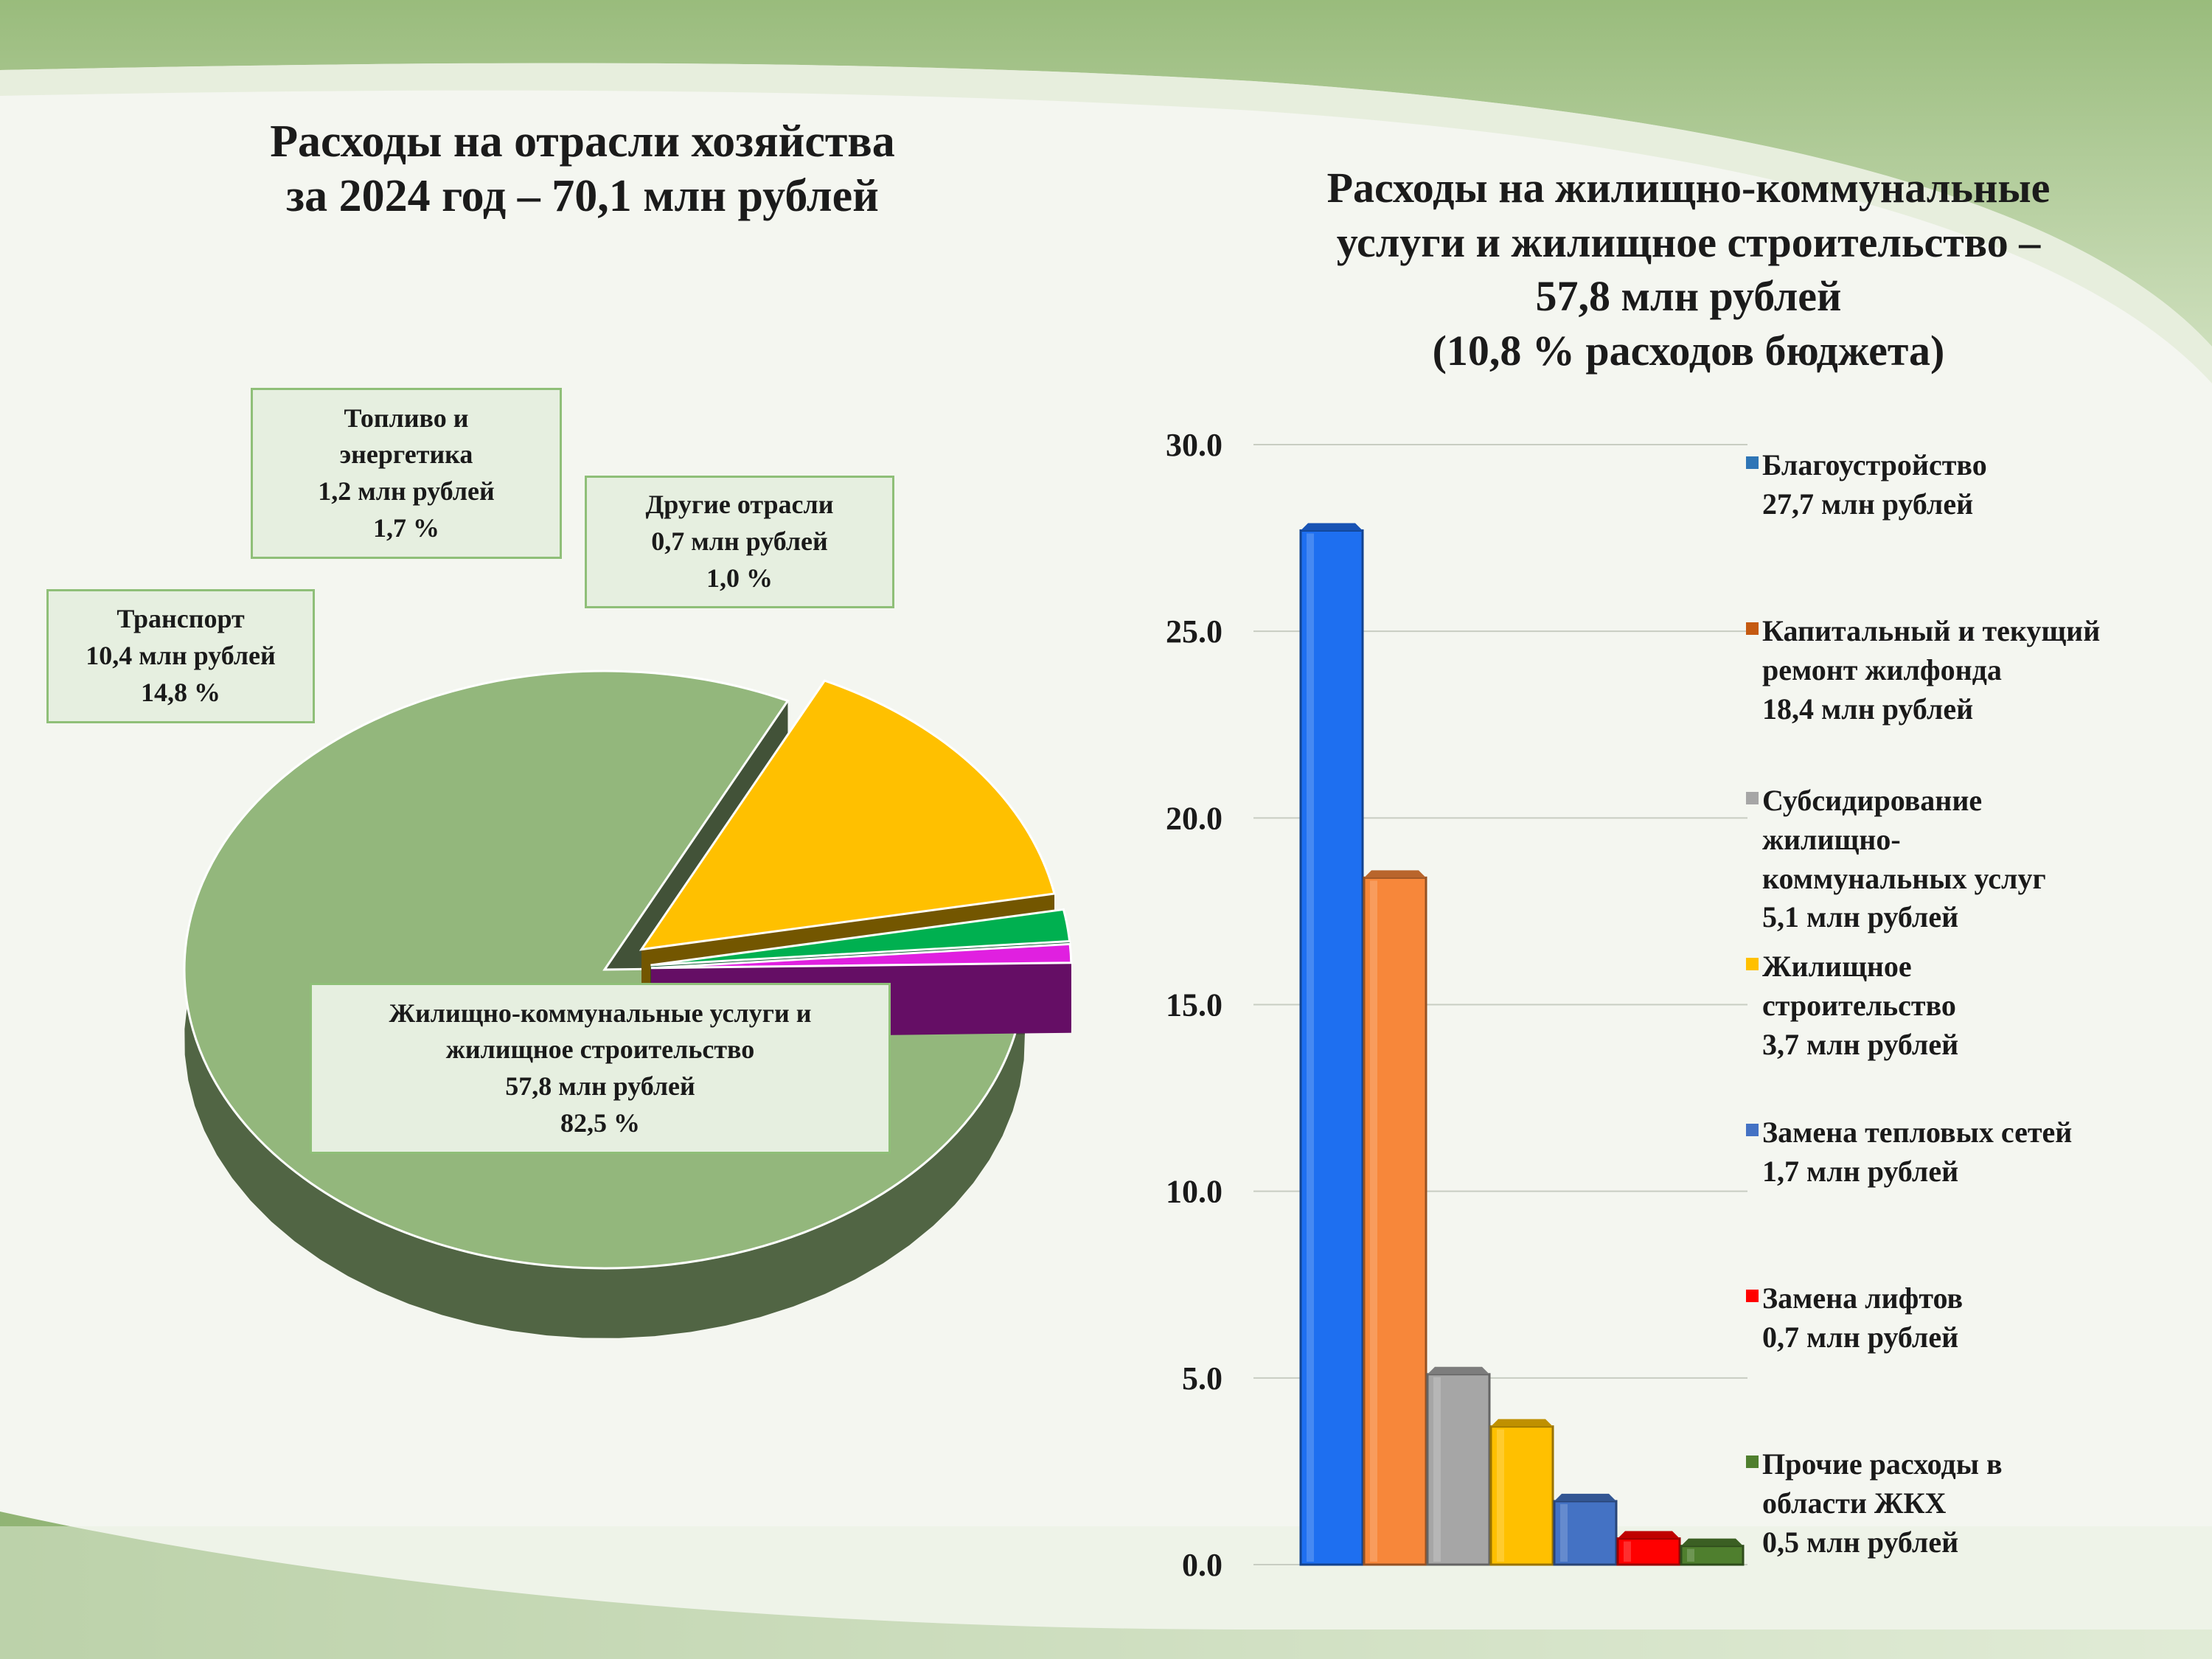 The width and height of the screenshot is (2212, 1659). What do you see at coordinates (600, 1122) in the screenshot?
I see `pie-label-housing-line-4: 82,5 %` at bounding box center [600, 1122].